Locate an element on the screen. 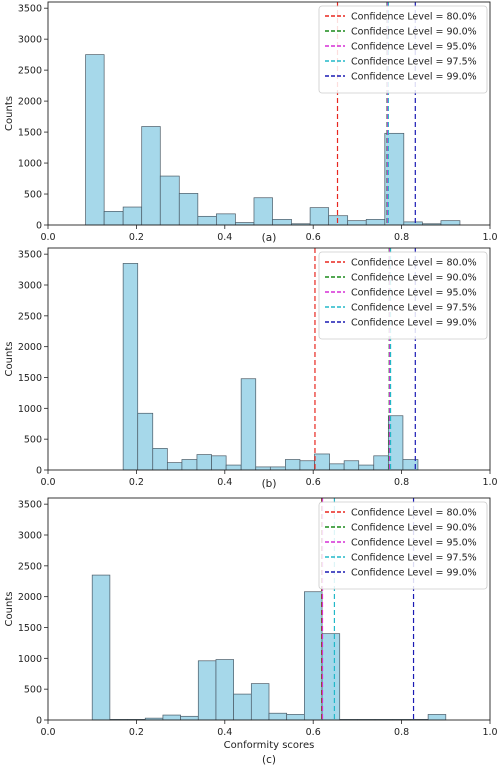 This screenshot has height=771, width=504. panel-caption: (b) is located at coordinates (269, 484).